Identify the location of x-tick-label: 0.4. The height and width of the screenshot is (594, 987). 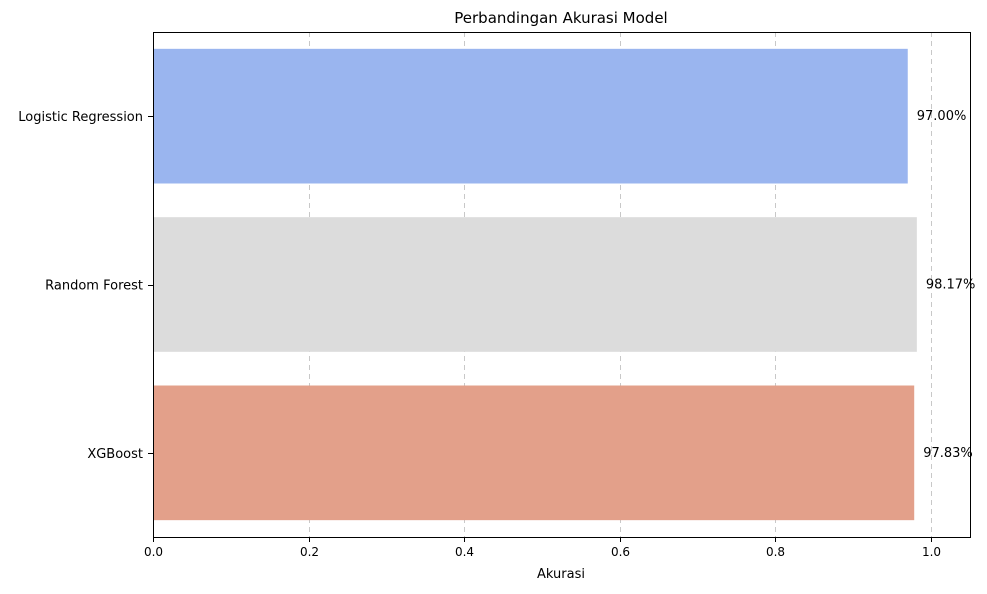
(464, 552).